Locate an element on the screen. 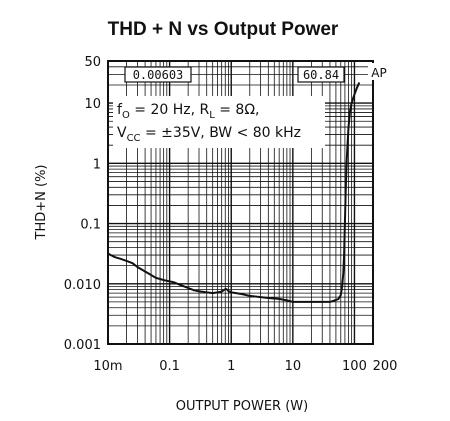 Image resolution: width=450 pixels, height=421 pixels. ap-mark-text: AP is located at coordinates (378, 73).